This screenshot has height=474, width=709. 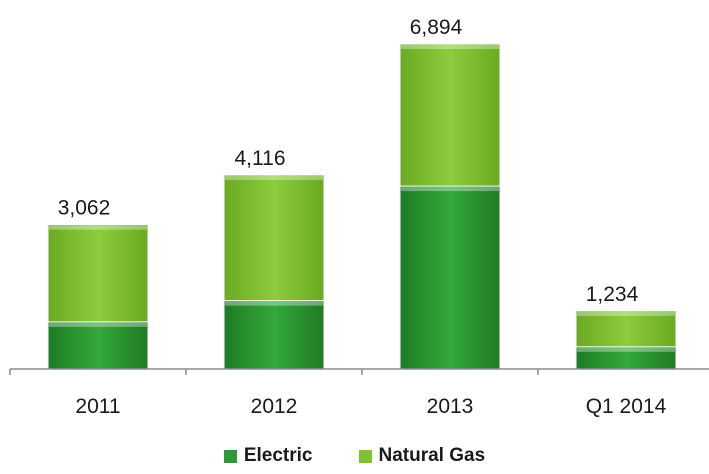 I want to click on legend-item-natural-gas: Natural Gas, so click(x=422, y=456).